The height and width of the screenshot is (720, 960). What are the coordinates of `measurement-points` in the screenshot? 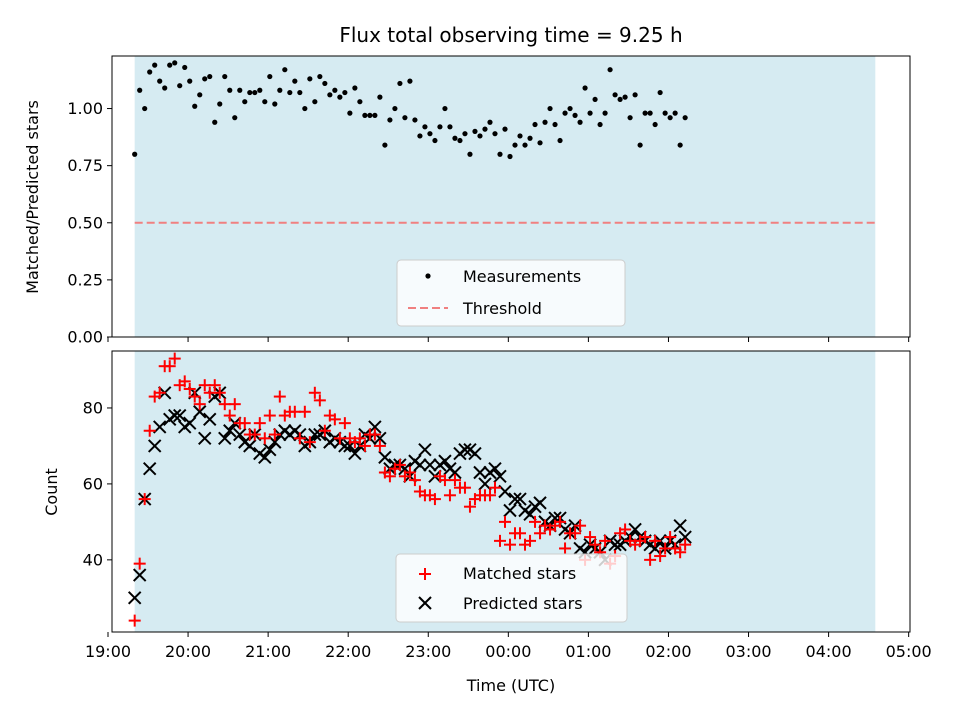 It's located at (410, 110).